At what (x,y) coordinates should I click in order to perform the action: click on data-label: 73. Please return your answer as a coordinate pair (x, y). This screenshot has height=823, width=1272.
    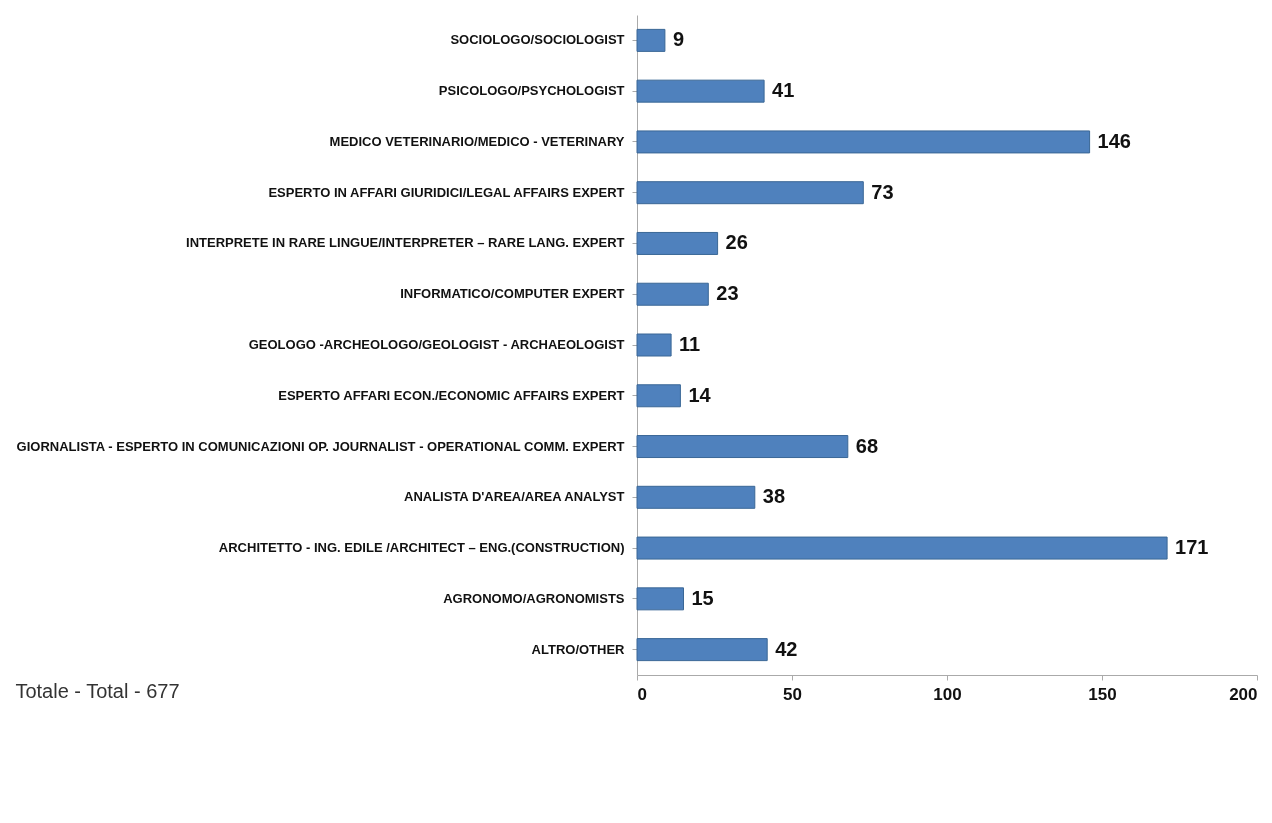
    Looking at the image, I should click on (882, 191).